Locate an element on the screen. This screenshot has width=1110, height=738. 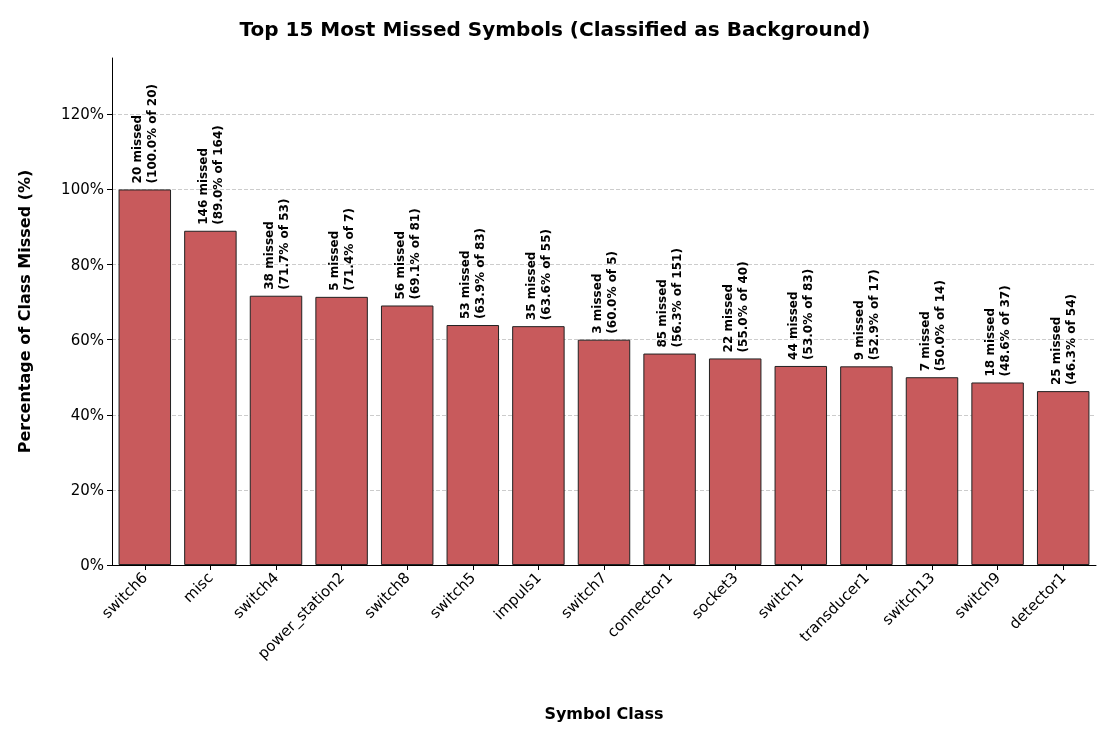
y-tick-label: 120% is located at coordinates (82, 114).